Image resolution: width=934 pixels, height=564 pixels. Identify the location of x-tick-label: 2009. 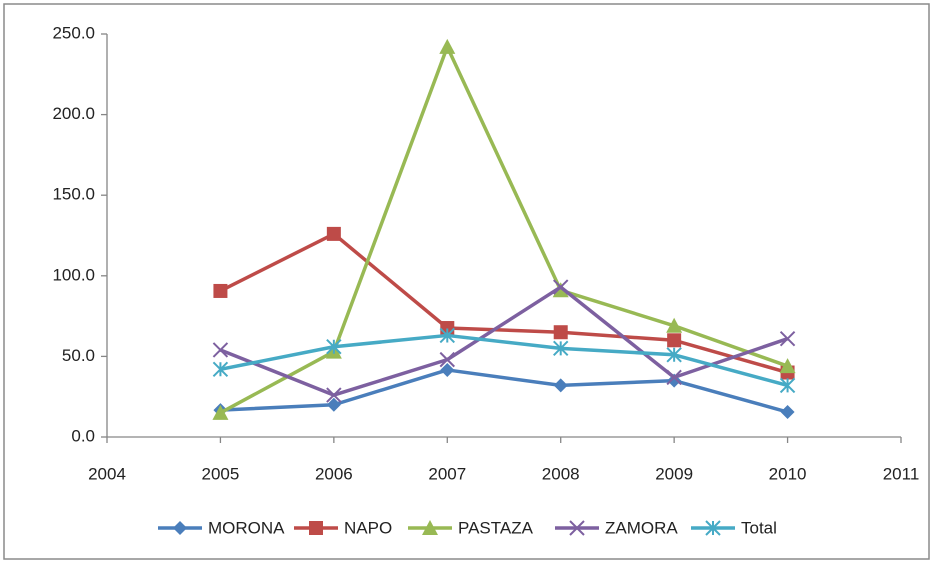
(674, 473).